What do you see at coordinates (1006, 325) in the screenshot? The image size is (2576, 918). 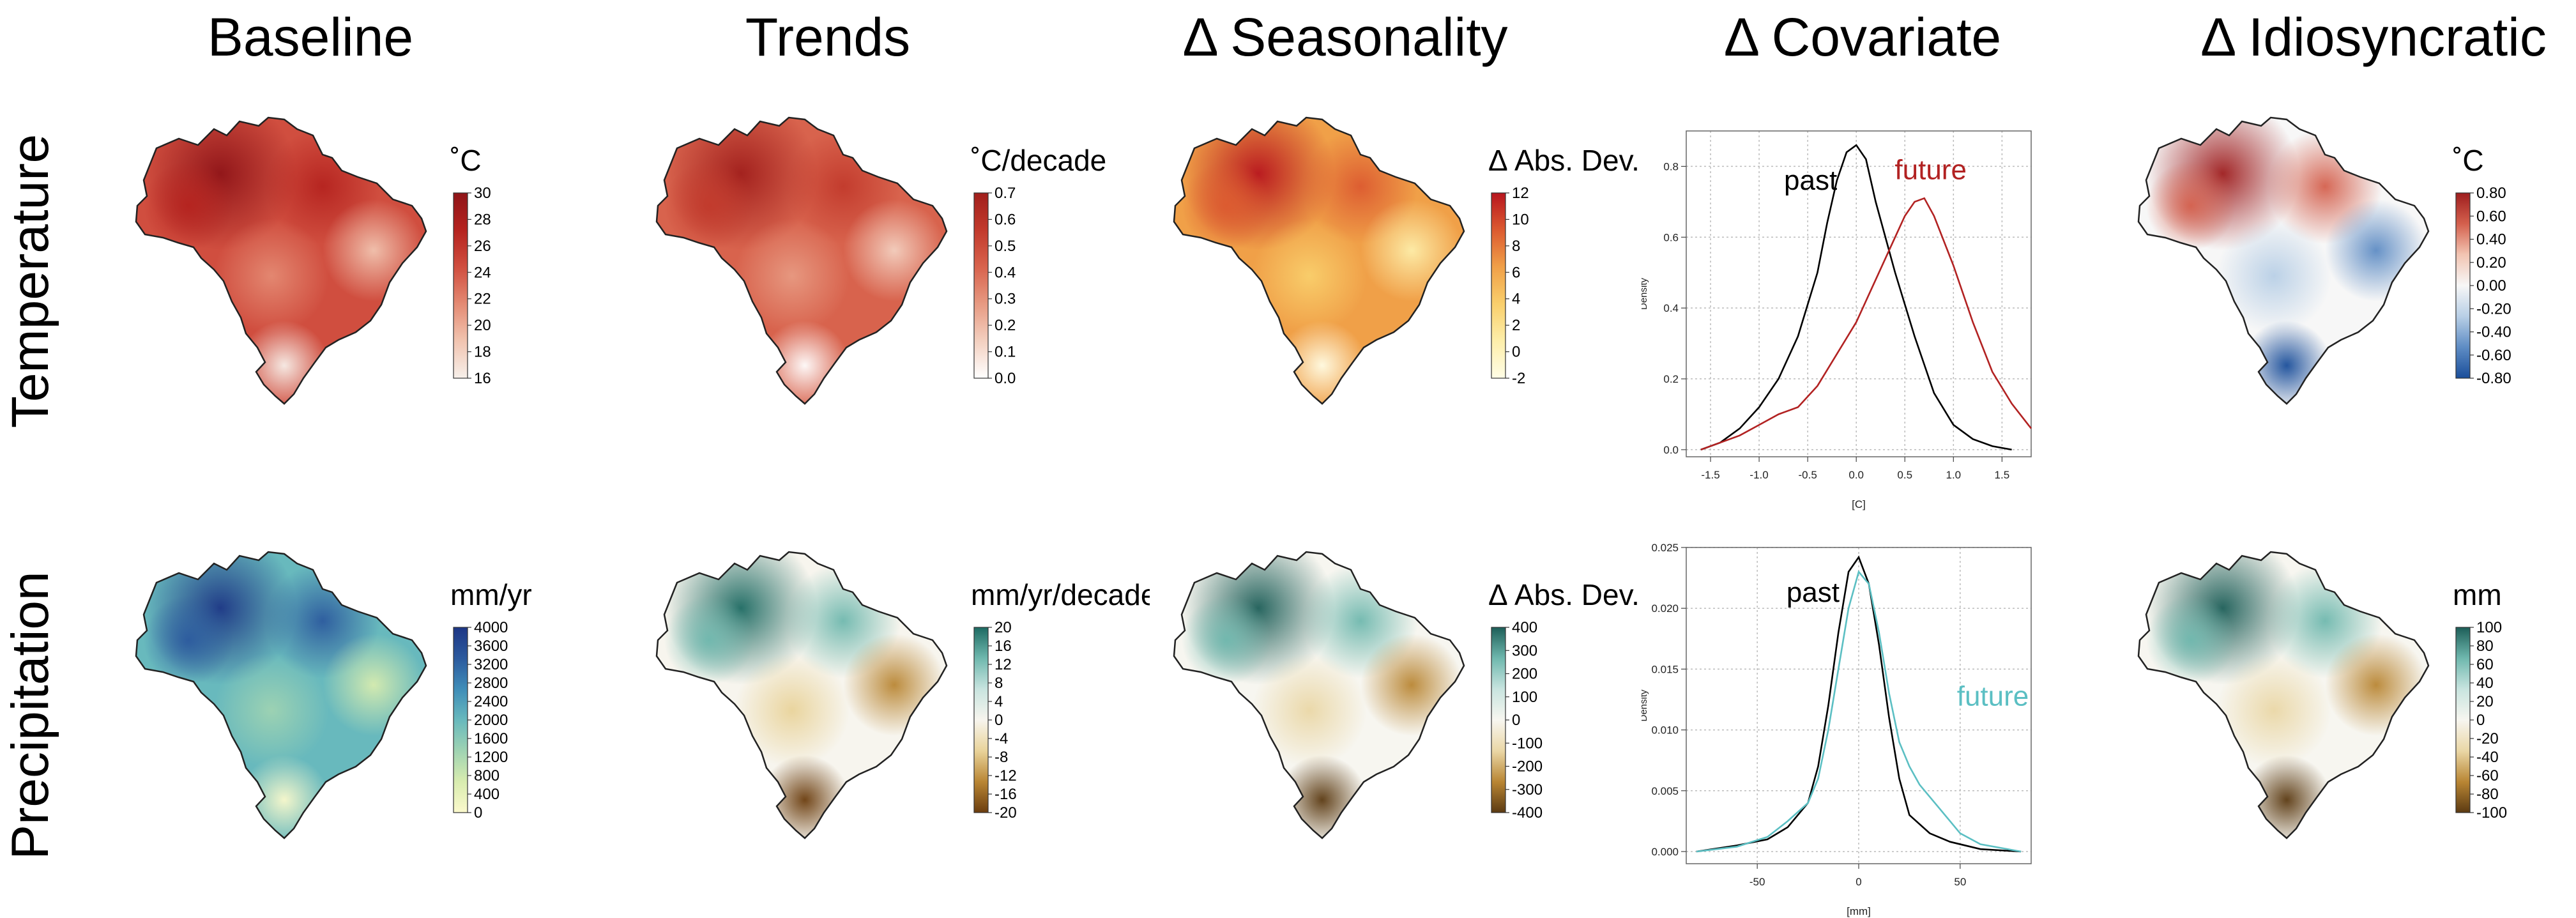 I see `colorbar-tick-label: 0.2` at bounding box center [1006, 325].